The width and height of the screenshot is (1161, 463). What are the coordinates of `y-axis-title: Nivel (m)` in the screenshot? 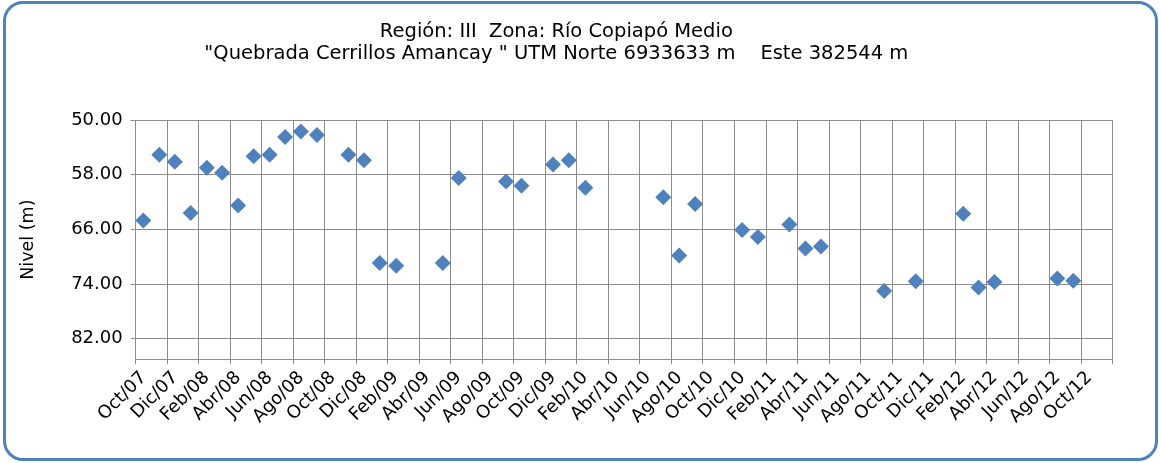 It's located at (26, 239).